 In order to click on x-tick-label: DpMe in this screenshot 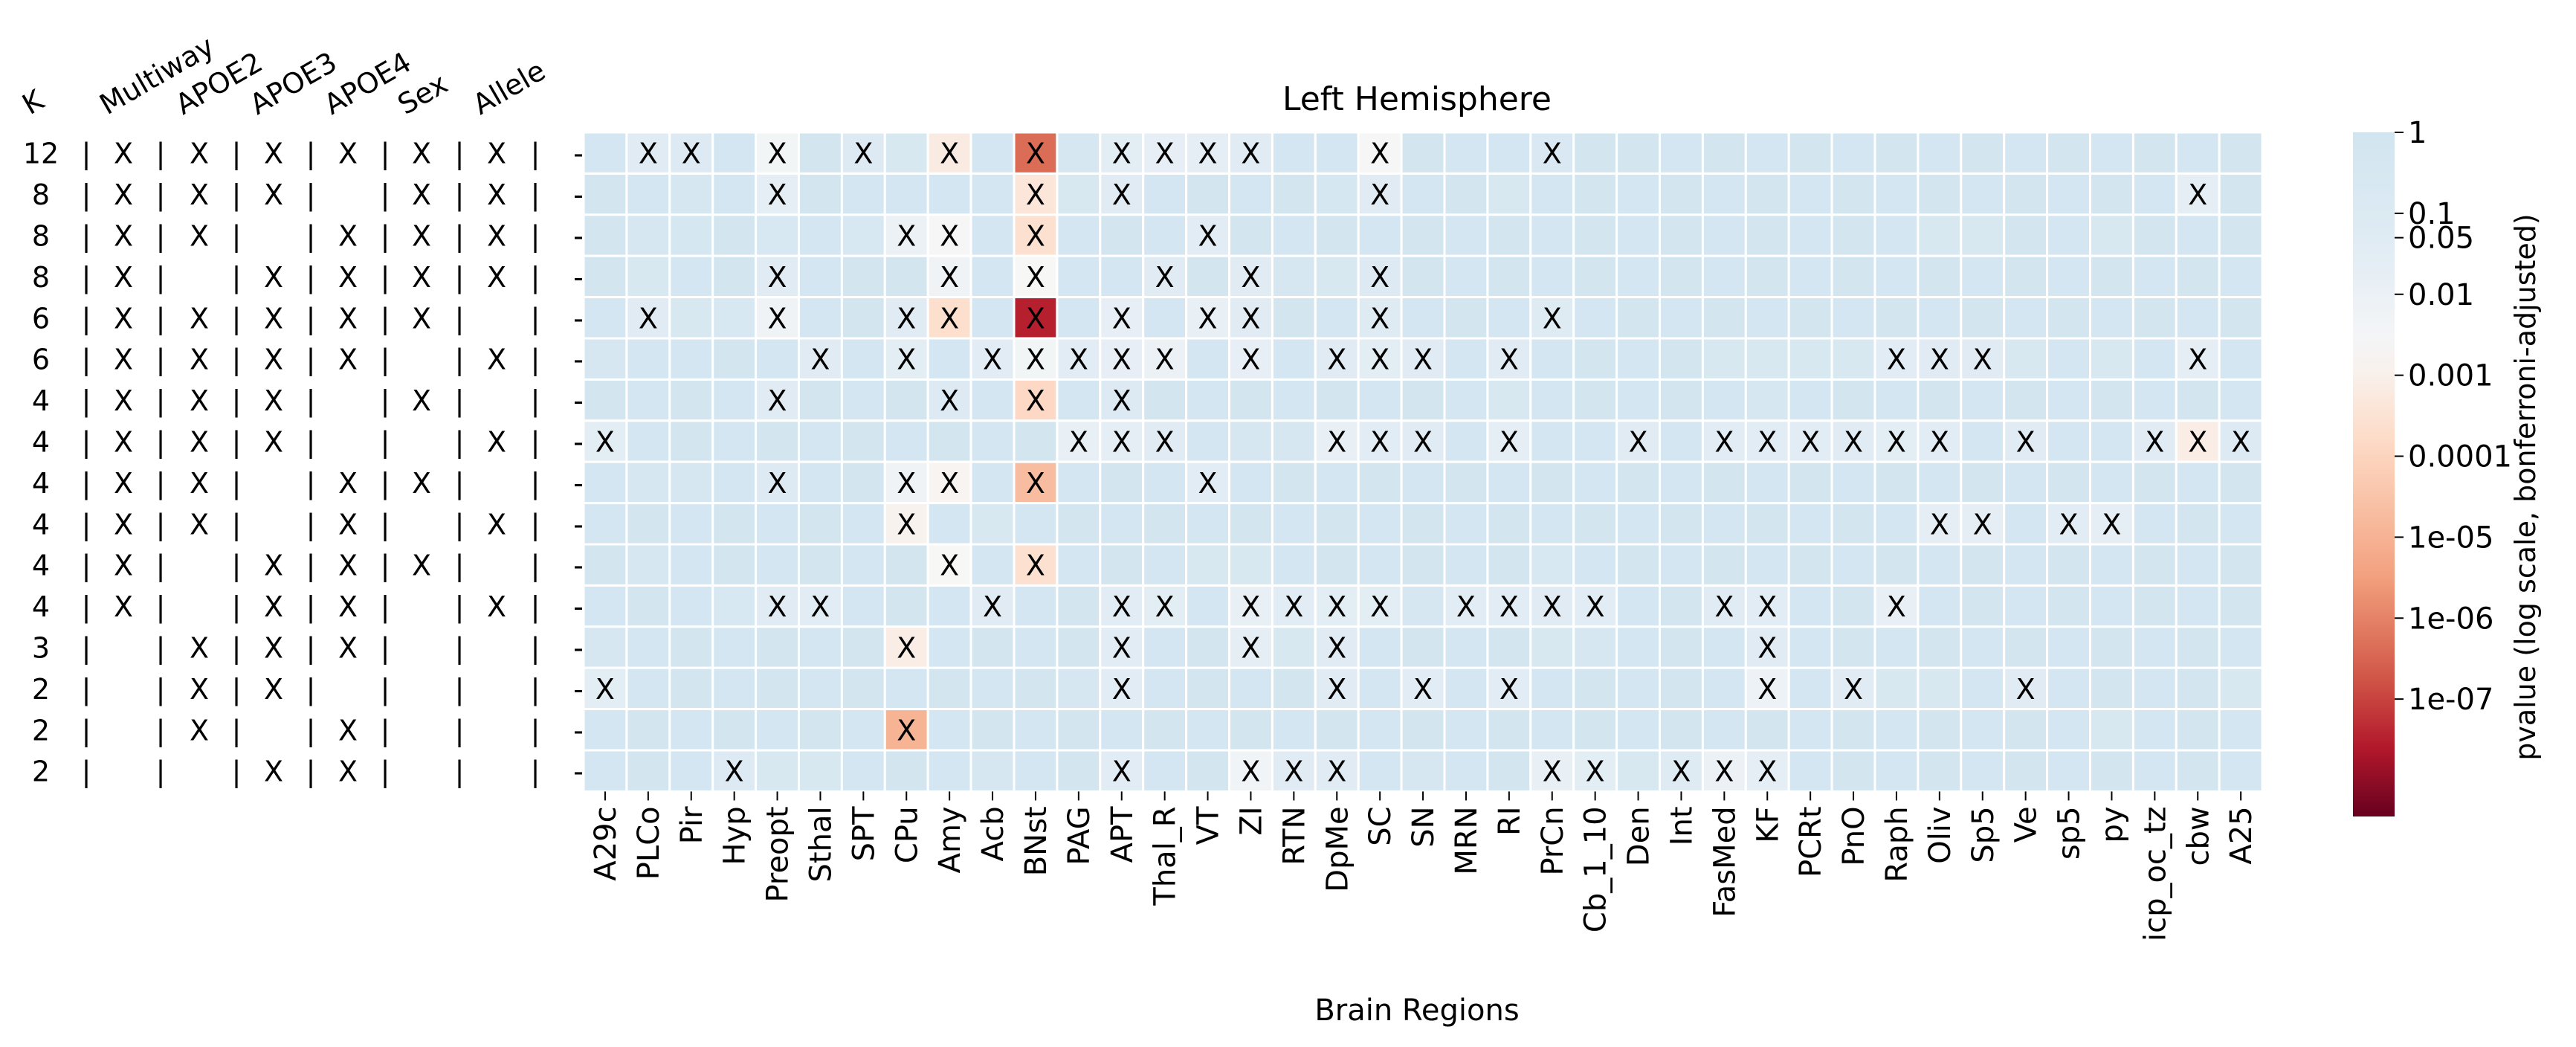, I will do `click(1337, 849)`.